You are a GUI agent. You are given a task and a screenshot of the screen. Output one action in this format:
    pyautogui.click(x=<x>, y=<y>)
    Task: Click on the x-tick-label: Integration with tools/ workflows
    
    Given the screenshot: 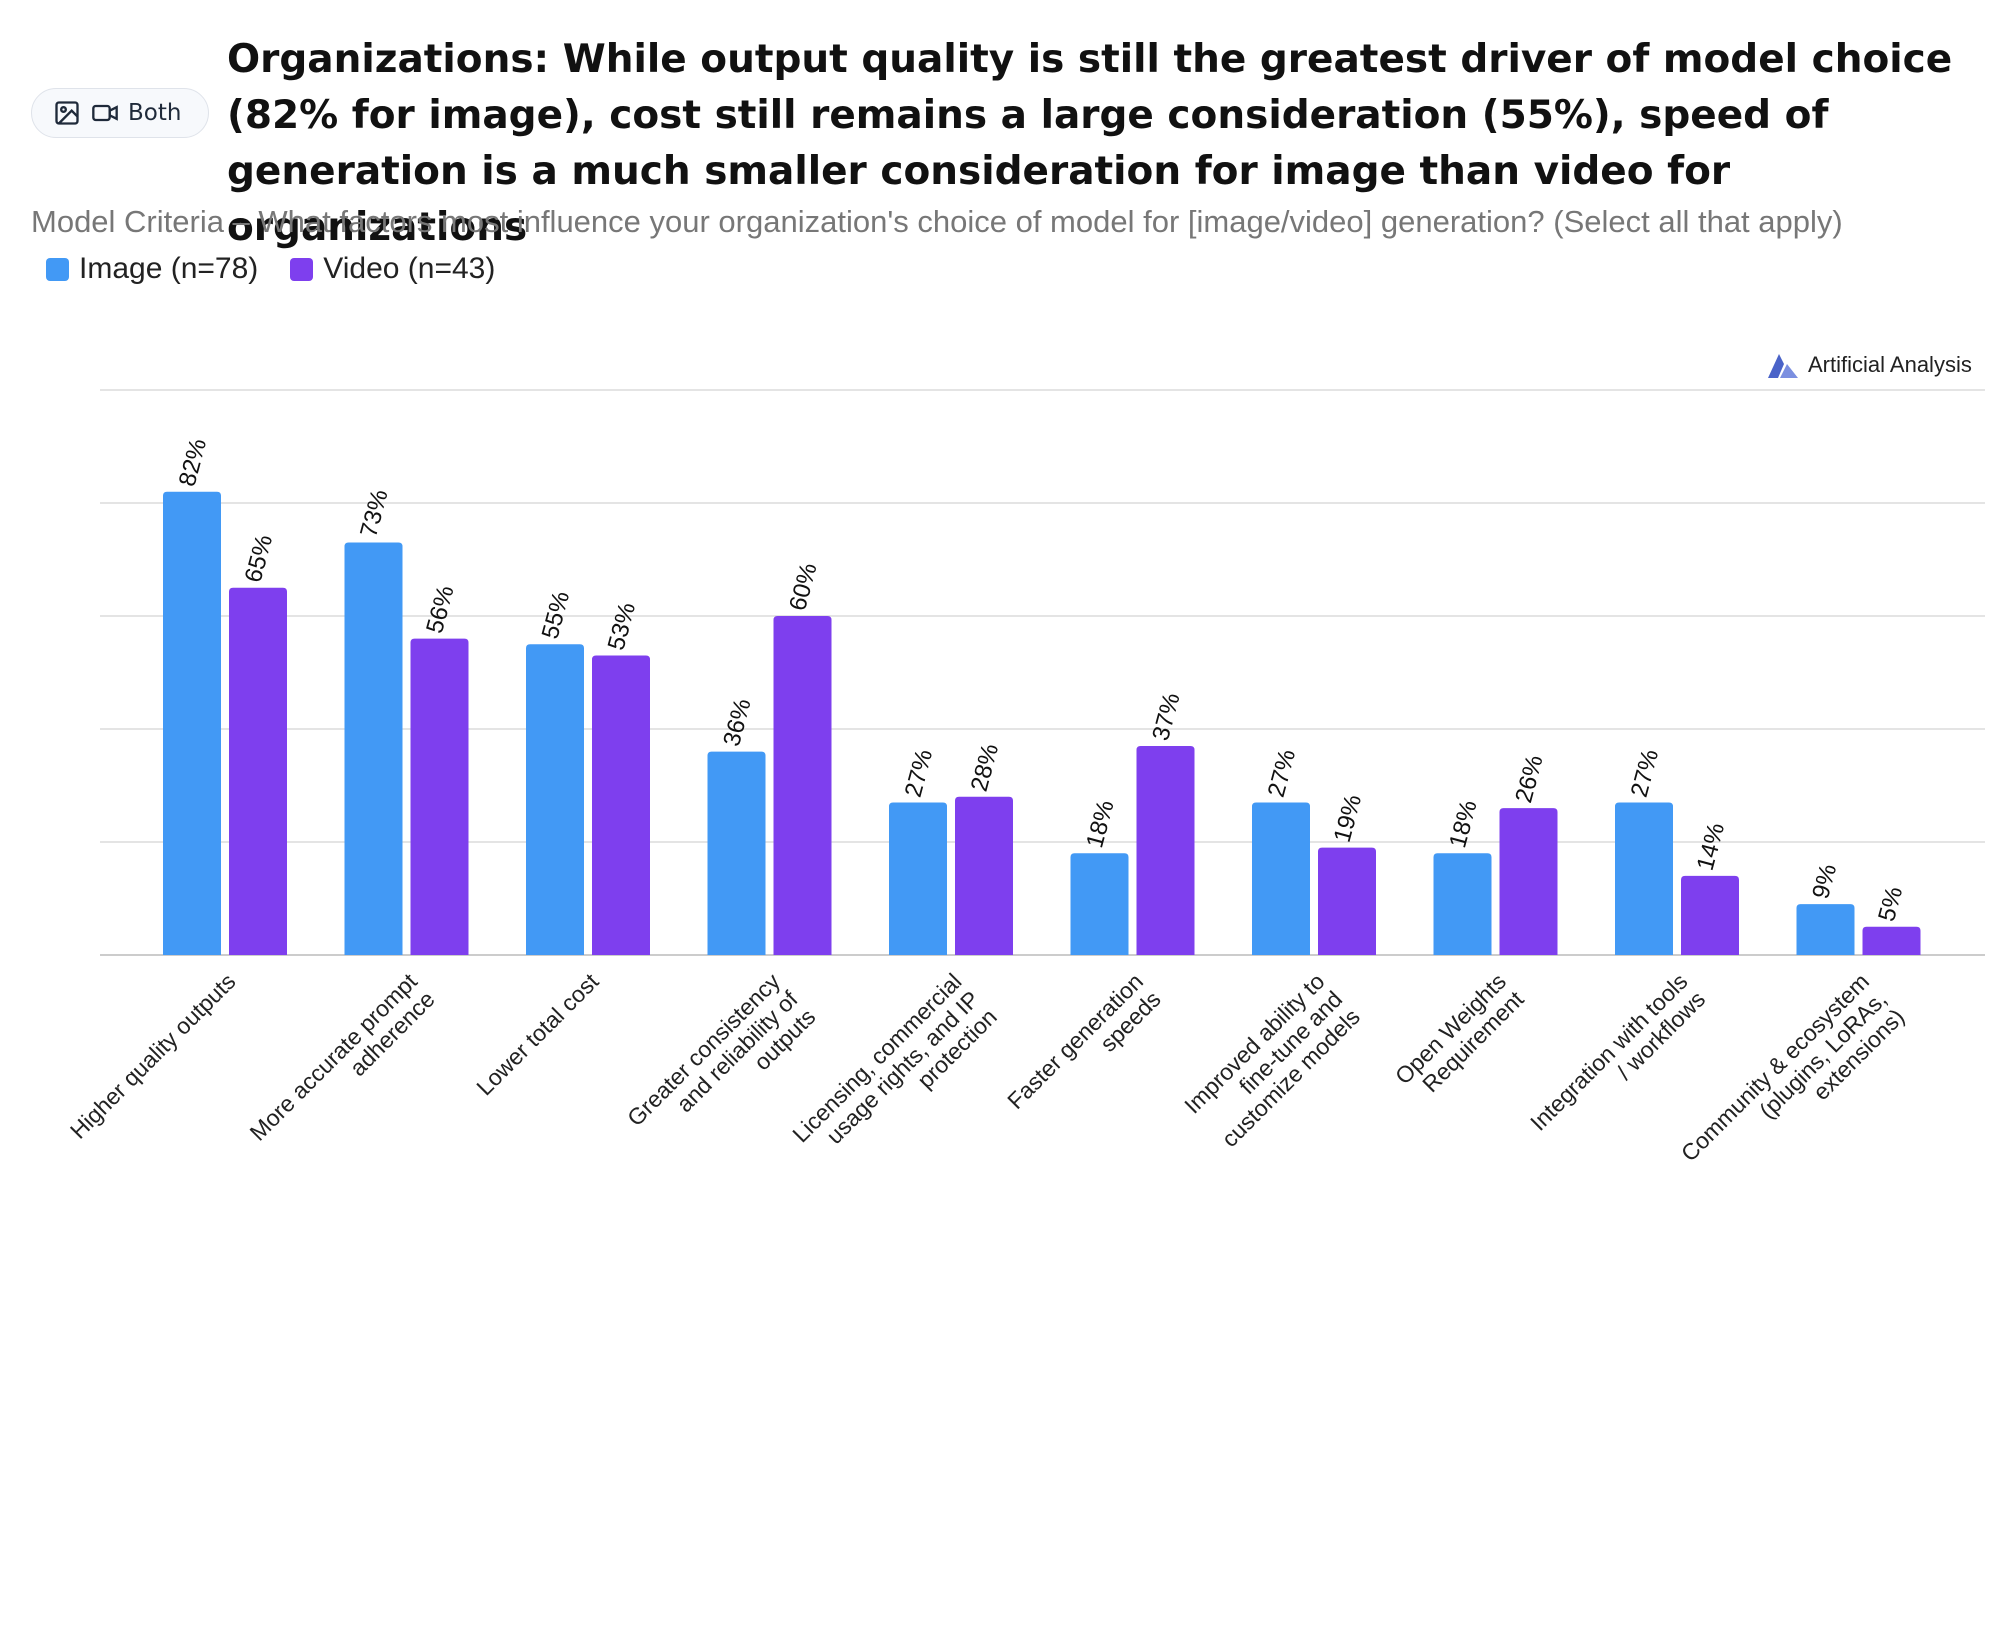 What is the action you would take?
    pyautogui.click(x=1617, y=1060)
    